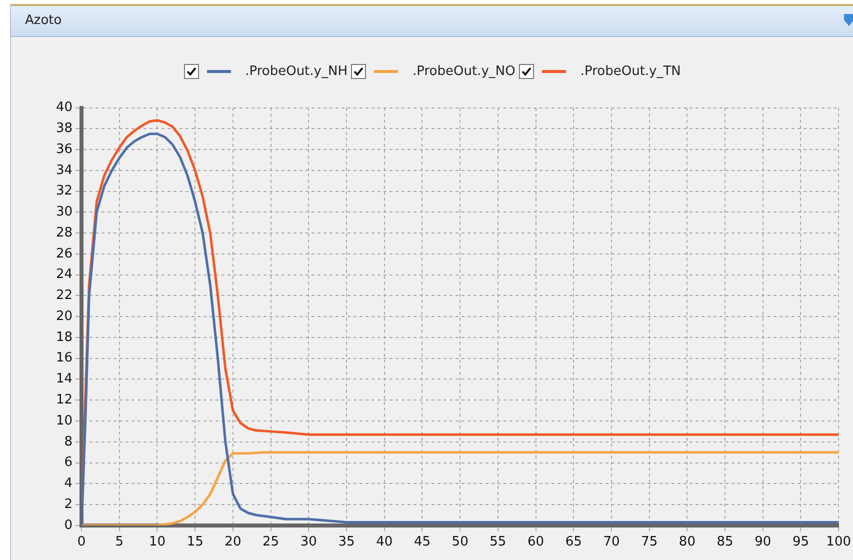 The image size is (853, 560). Describe the element at coordinates (195, 542) in the screenshot. I see `x-tick-label: 15` at that location.